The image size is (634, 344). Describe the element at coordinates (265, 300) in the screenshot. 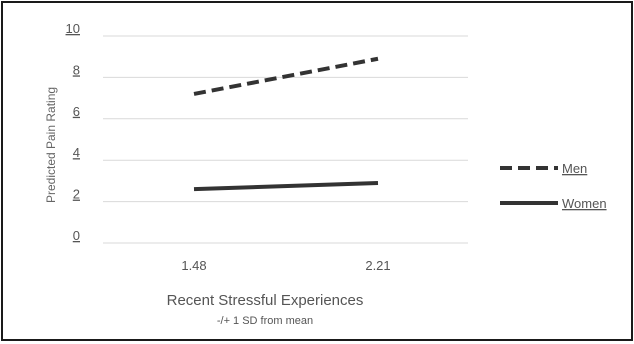

I see `x-axis-label: Recent Stressful Experiences` at that location.